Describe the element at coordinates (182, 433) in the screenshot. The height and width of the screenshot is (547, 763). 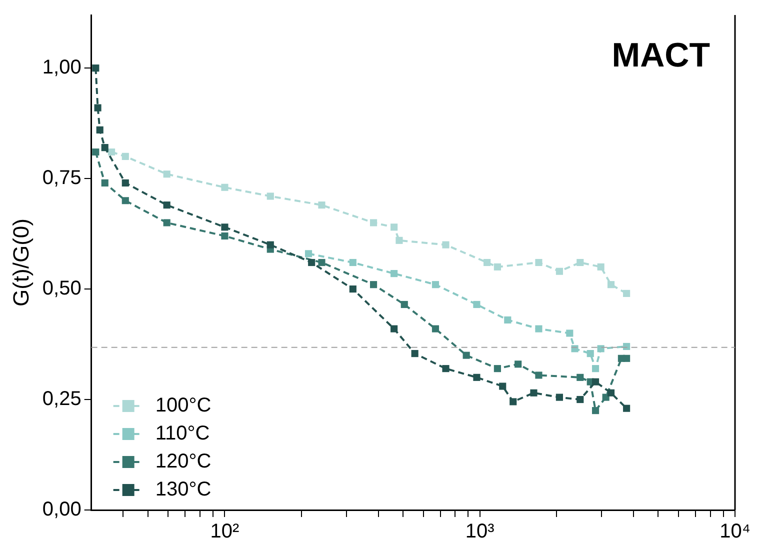
I see `legend-label: 110°C` at that location.